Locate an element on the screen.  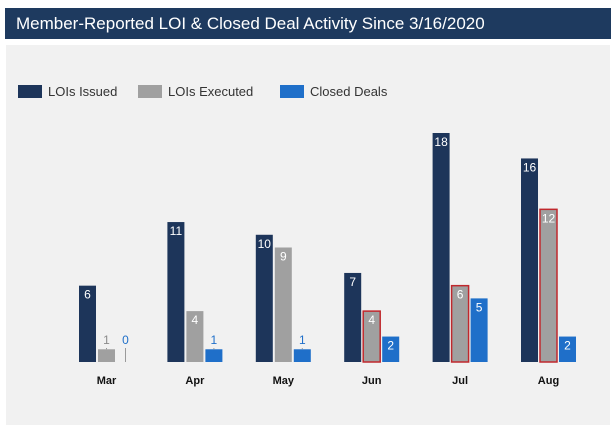
bar-lois-executed-aug is located at coordinates (548, 285).